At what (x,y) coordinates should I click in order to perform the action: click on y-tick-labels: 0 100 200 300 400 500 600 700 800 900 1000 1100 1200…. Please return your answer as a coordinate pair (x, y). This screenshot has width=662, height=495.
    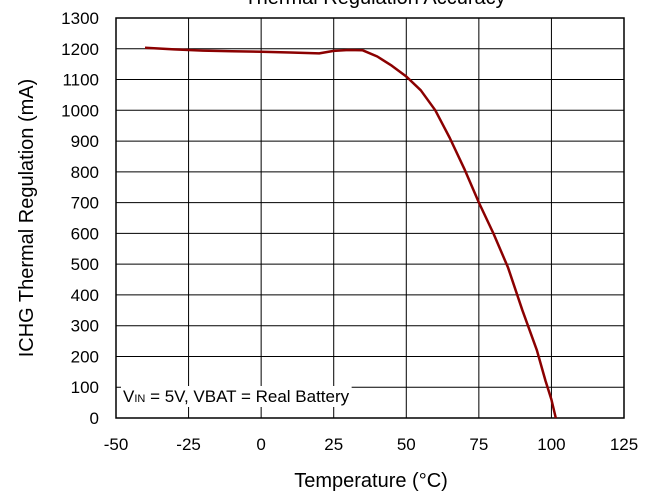
    Looking at the image, I should click on (80, 218).